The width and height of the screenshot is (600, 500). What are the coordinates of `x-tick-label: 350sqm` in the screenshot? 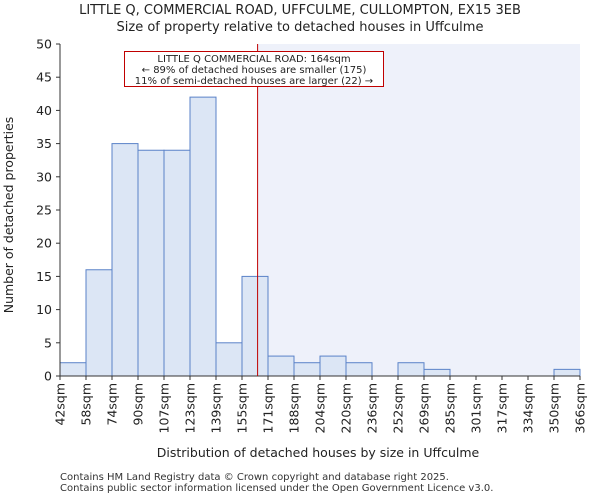 It's located at (554, 408).